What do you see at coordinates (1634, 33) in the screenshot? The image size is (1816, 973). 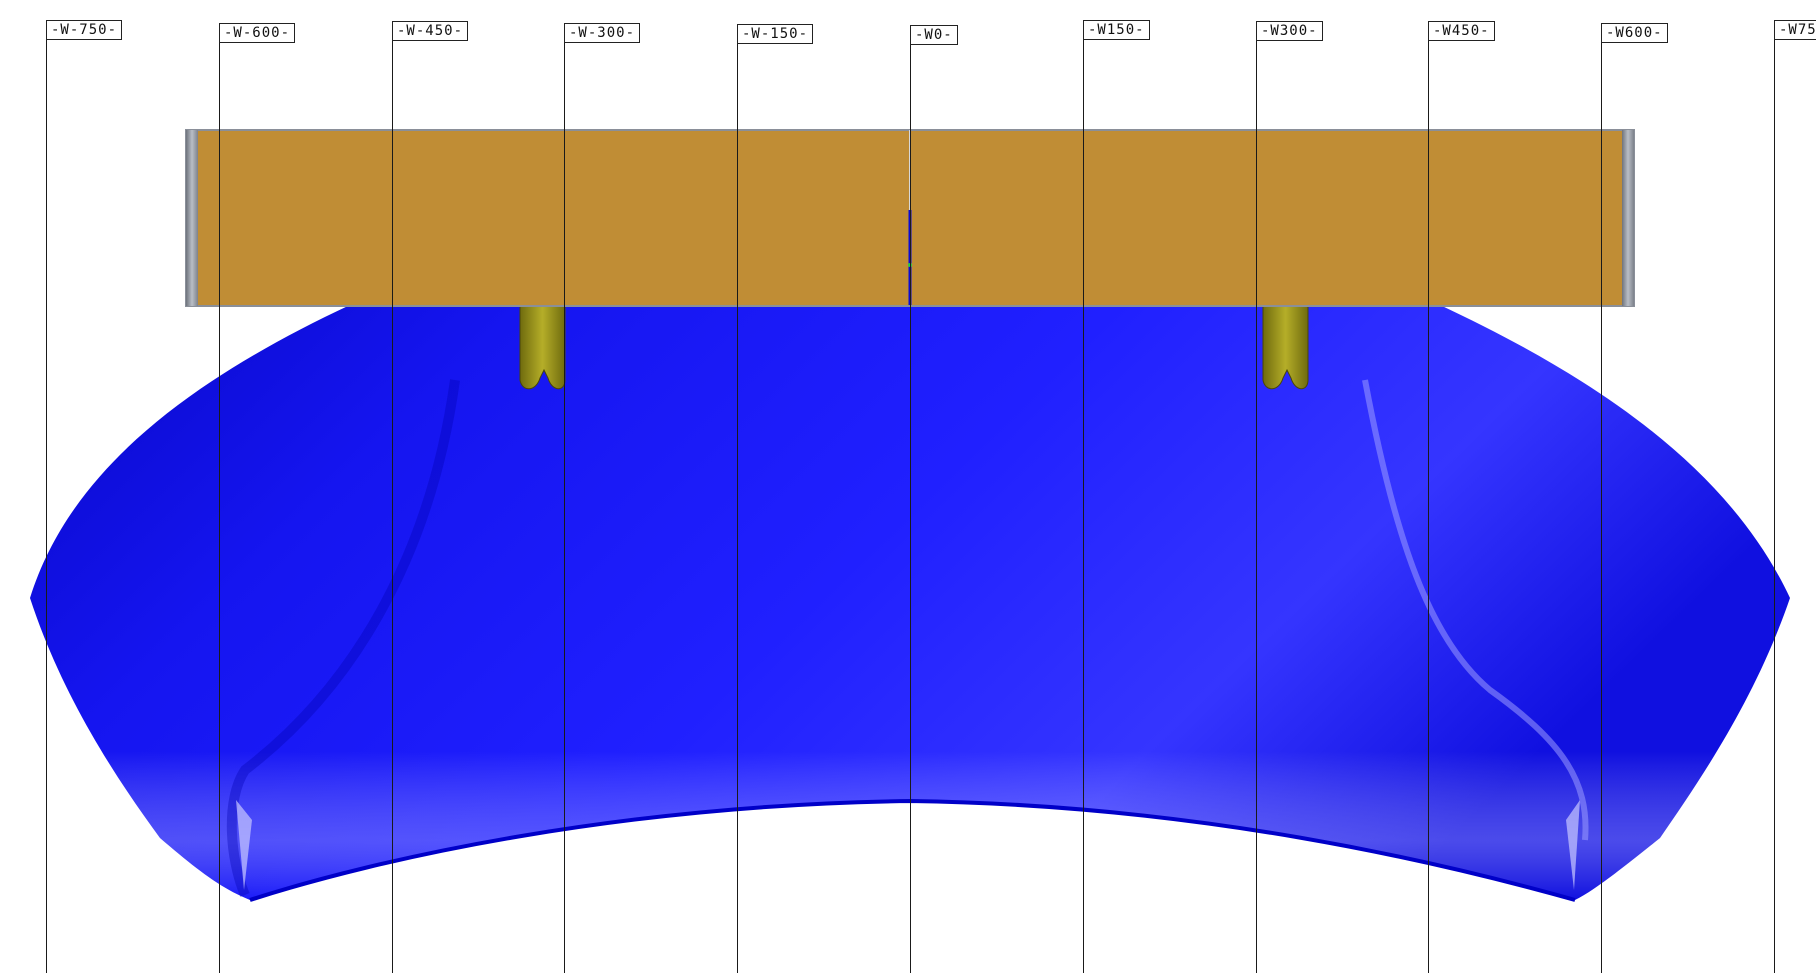 I see `station-label-w600: -W600-` at bounding box center [1634, 33].